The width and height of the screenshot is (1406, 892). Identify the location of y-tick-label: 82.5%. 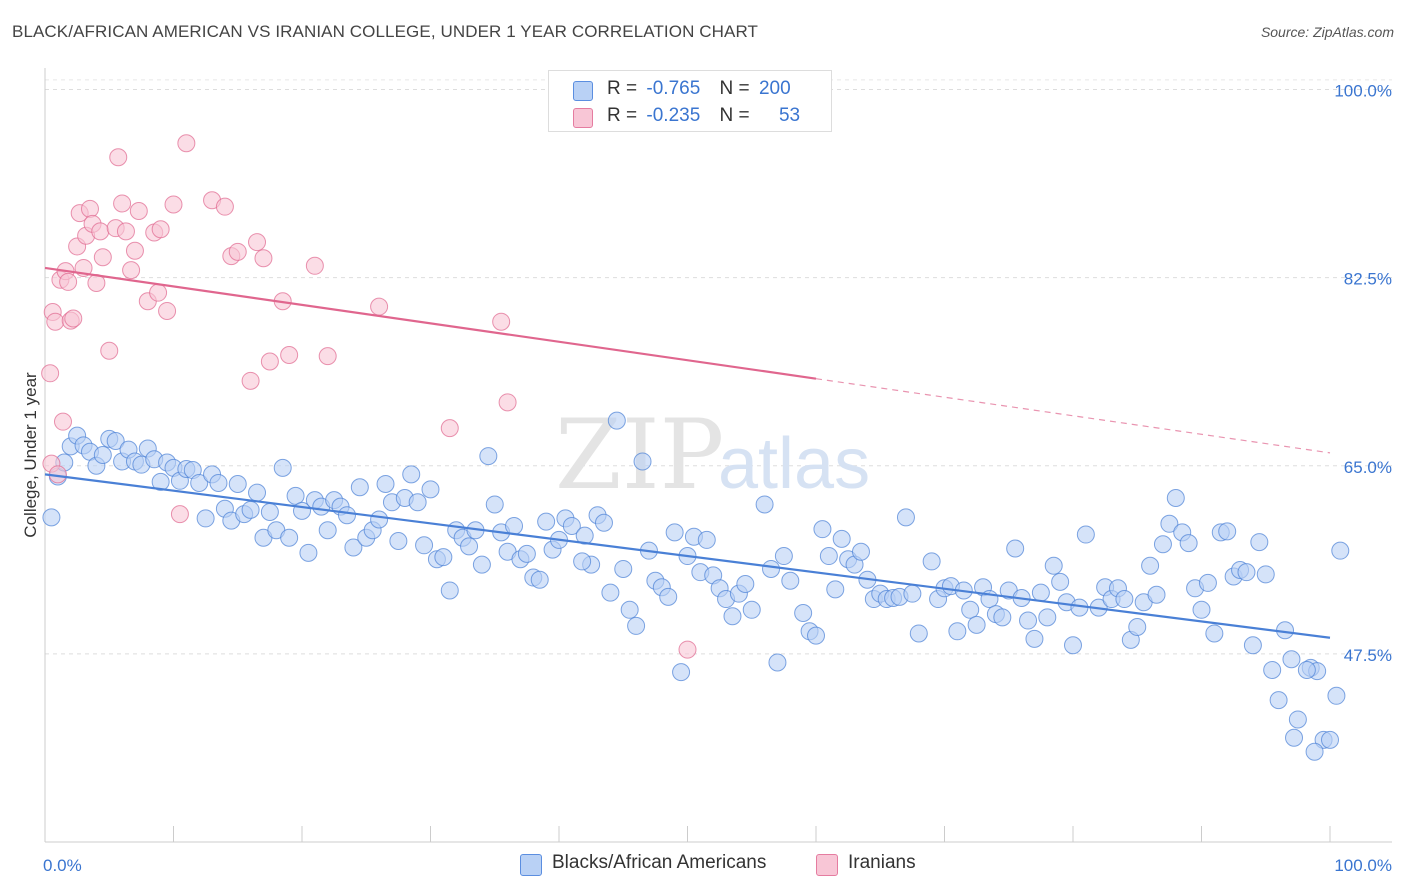
(1368, 279).